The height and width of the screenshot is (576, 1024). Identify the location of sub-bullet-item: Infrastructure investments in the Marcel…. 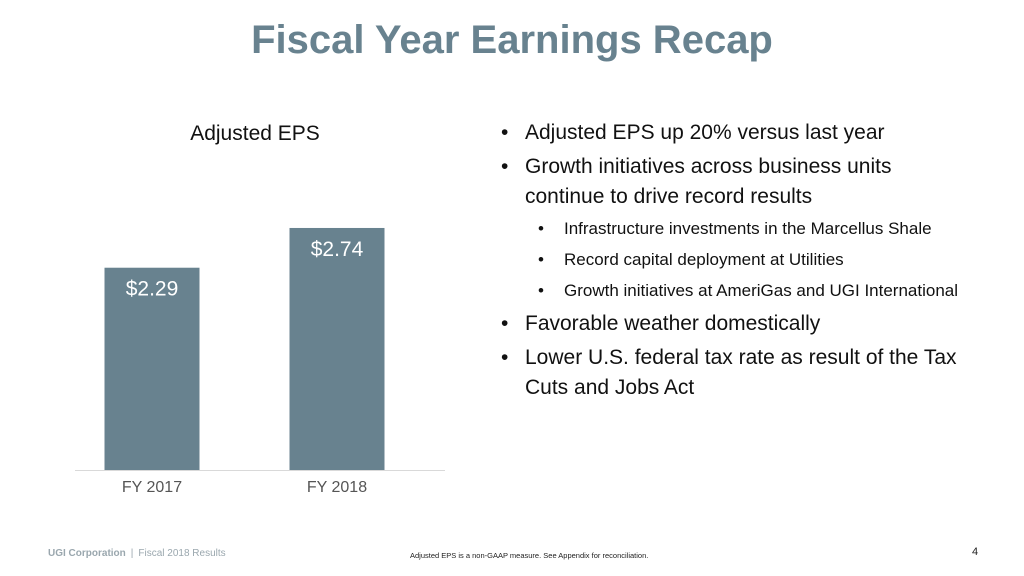
(733, 228).